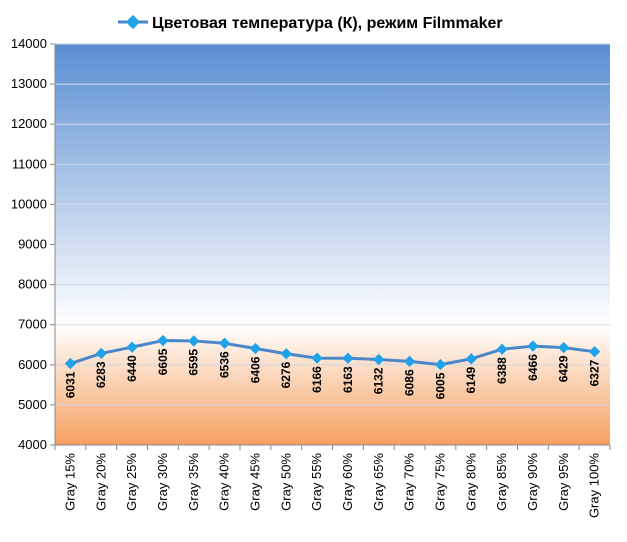 Image resolution: width=627 pixels, height=542 pixels. What do you see at coordinates (29, 83) in the screenshot?
I see `y-tick-label: 13000` at bounding box center [29, 83].